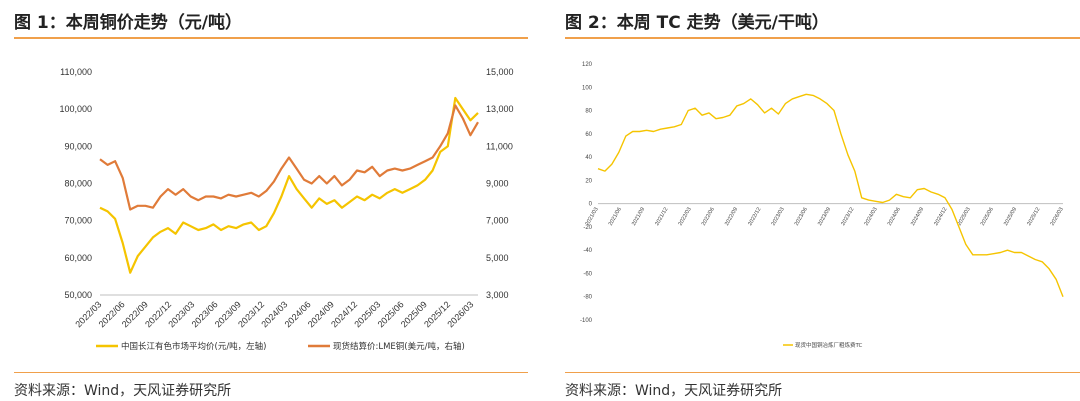 This screenshot has height=401, width=1080. Describe the element at coordinates (587, 251) in the screenshot. I see `y-tick-label: -40` at that location.